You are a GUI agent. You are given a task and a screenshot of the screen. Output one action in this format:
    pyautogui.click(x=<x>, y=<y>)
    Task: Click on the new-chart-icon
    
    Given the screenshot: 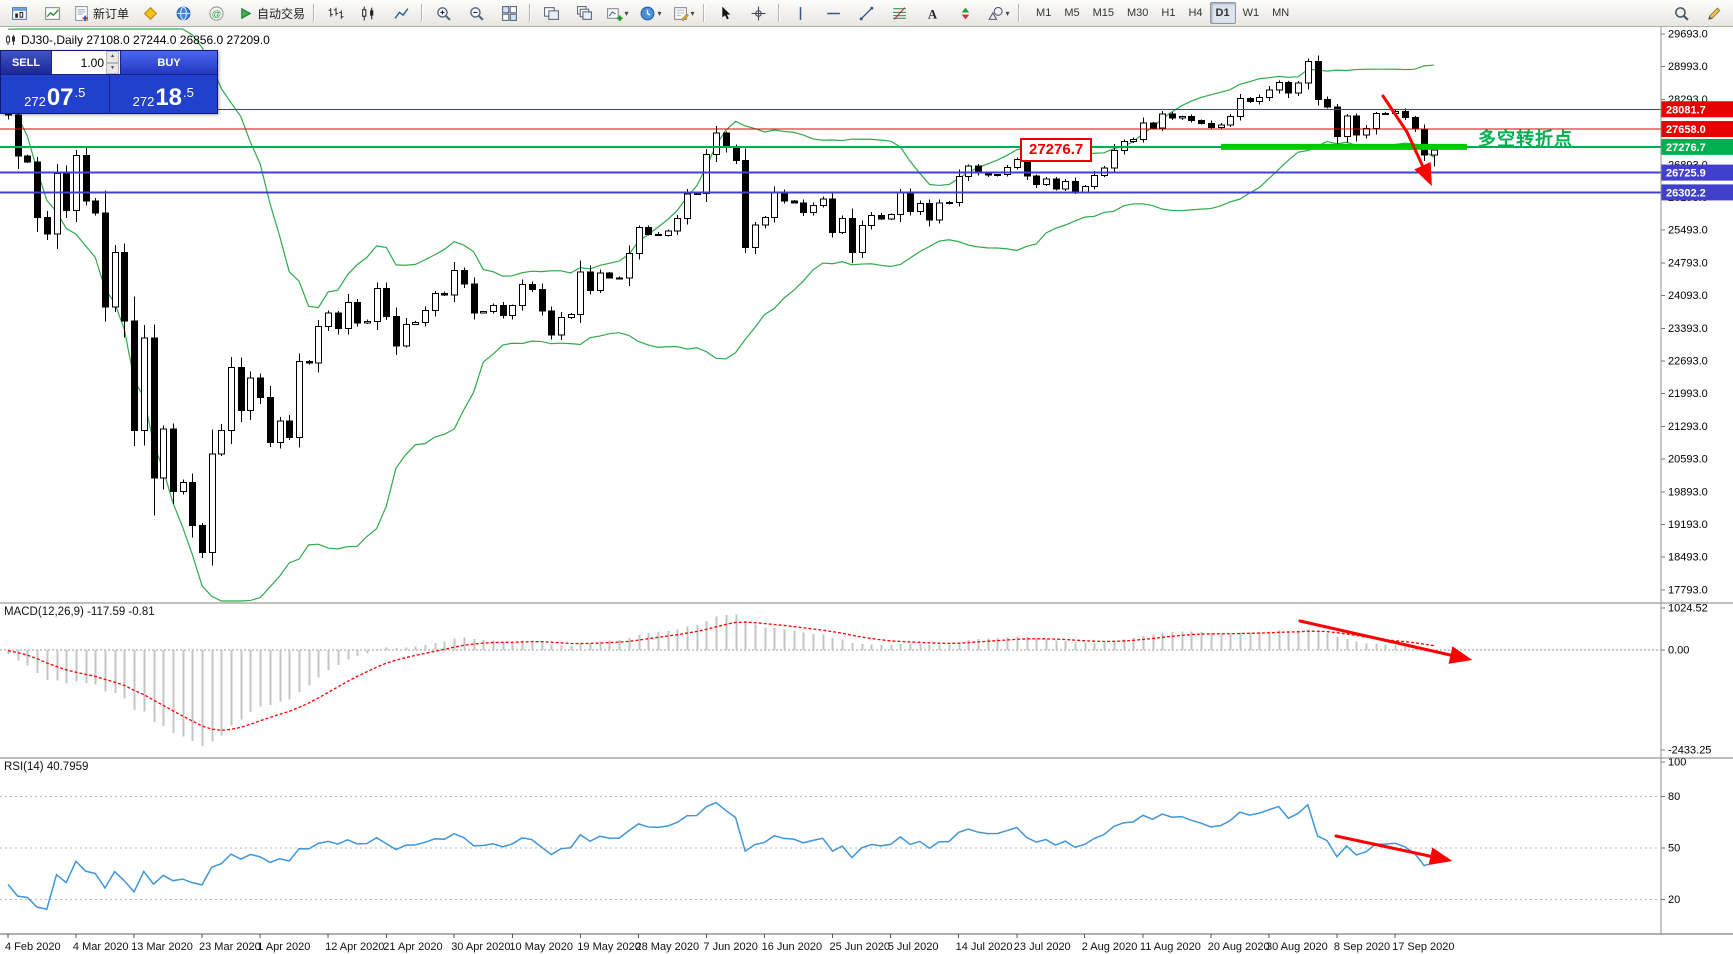 What is the action you would take?
    pyautogui.click(x=614, y=14)
    